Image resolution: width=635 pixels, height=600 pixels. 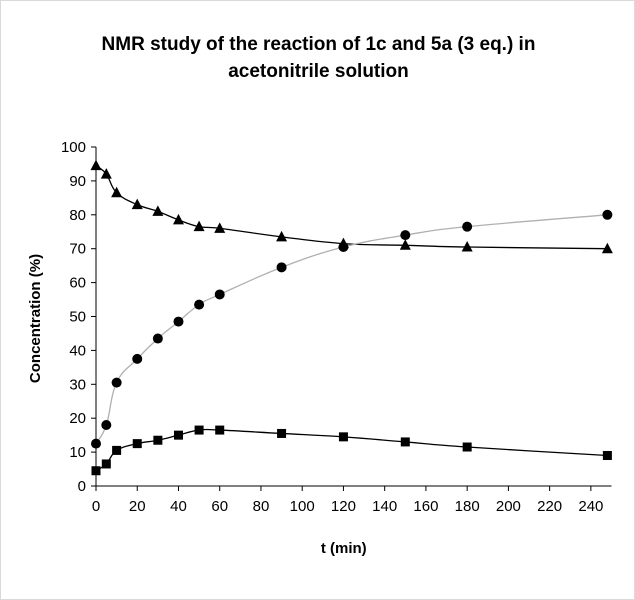 What do you see at coordinates (590, 506) in the screenshot?
I see `x-tick-label: 240` at bounding box center [590, 506].